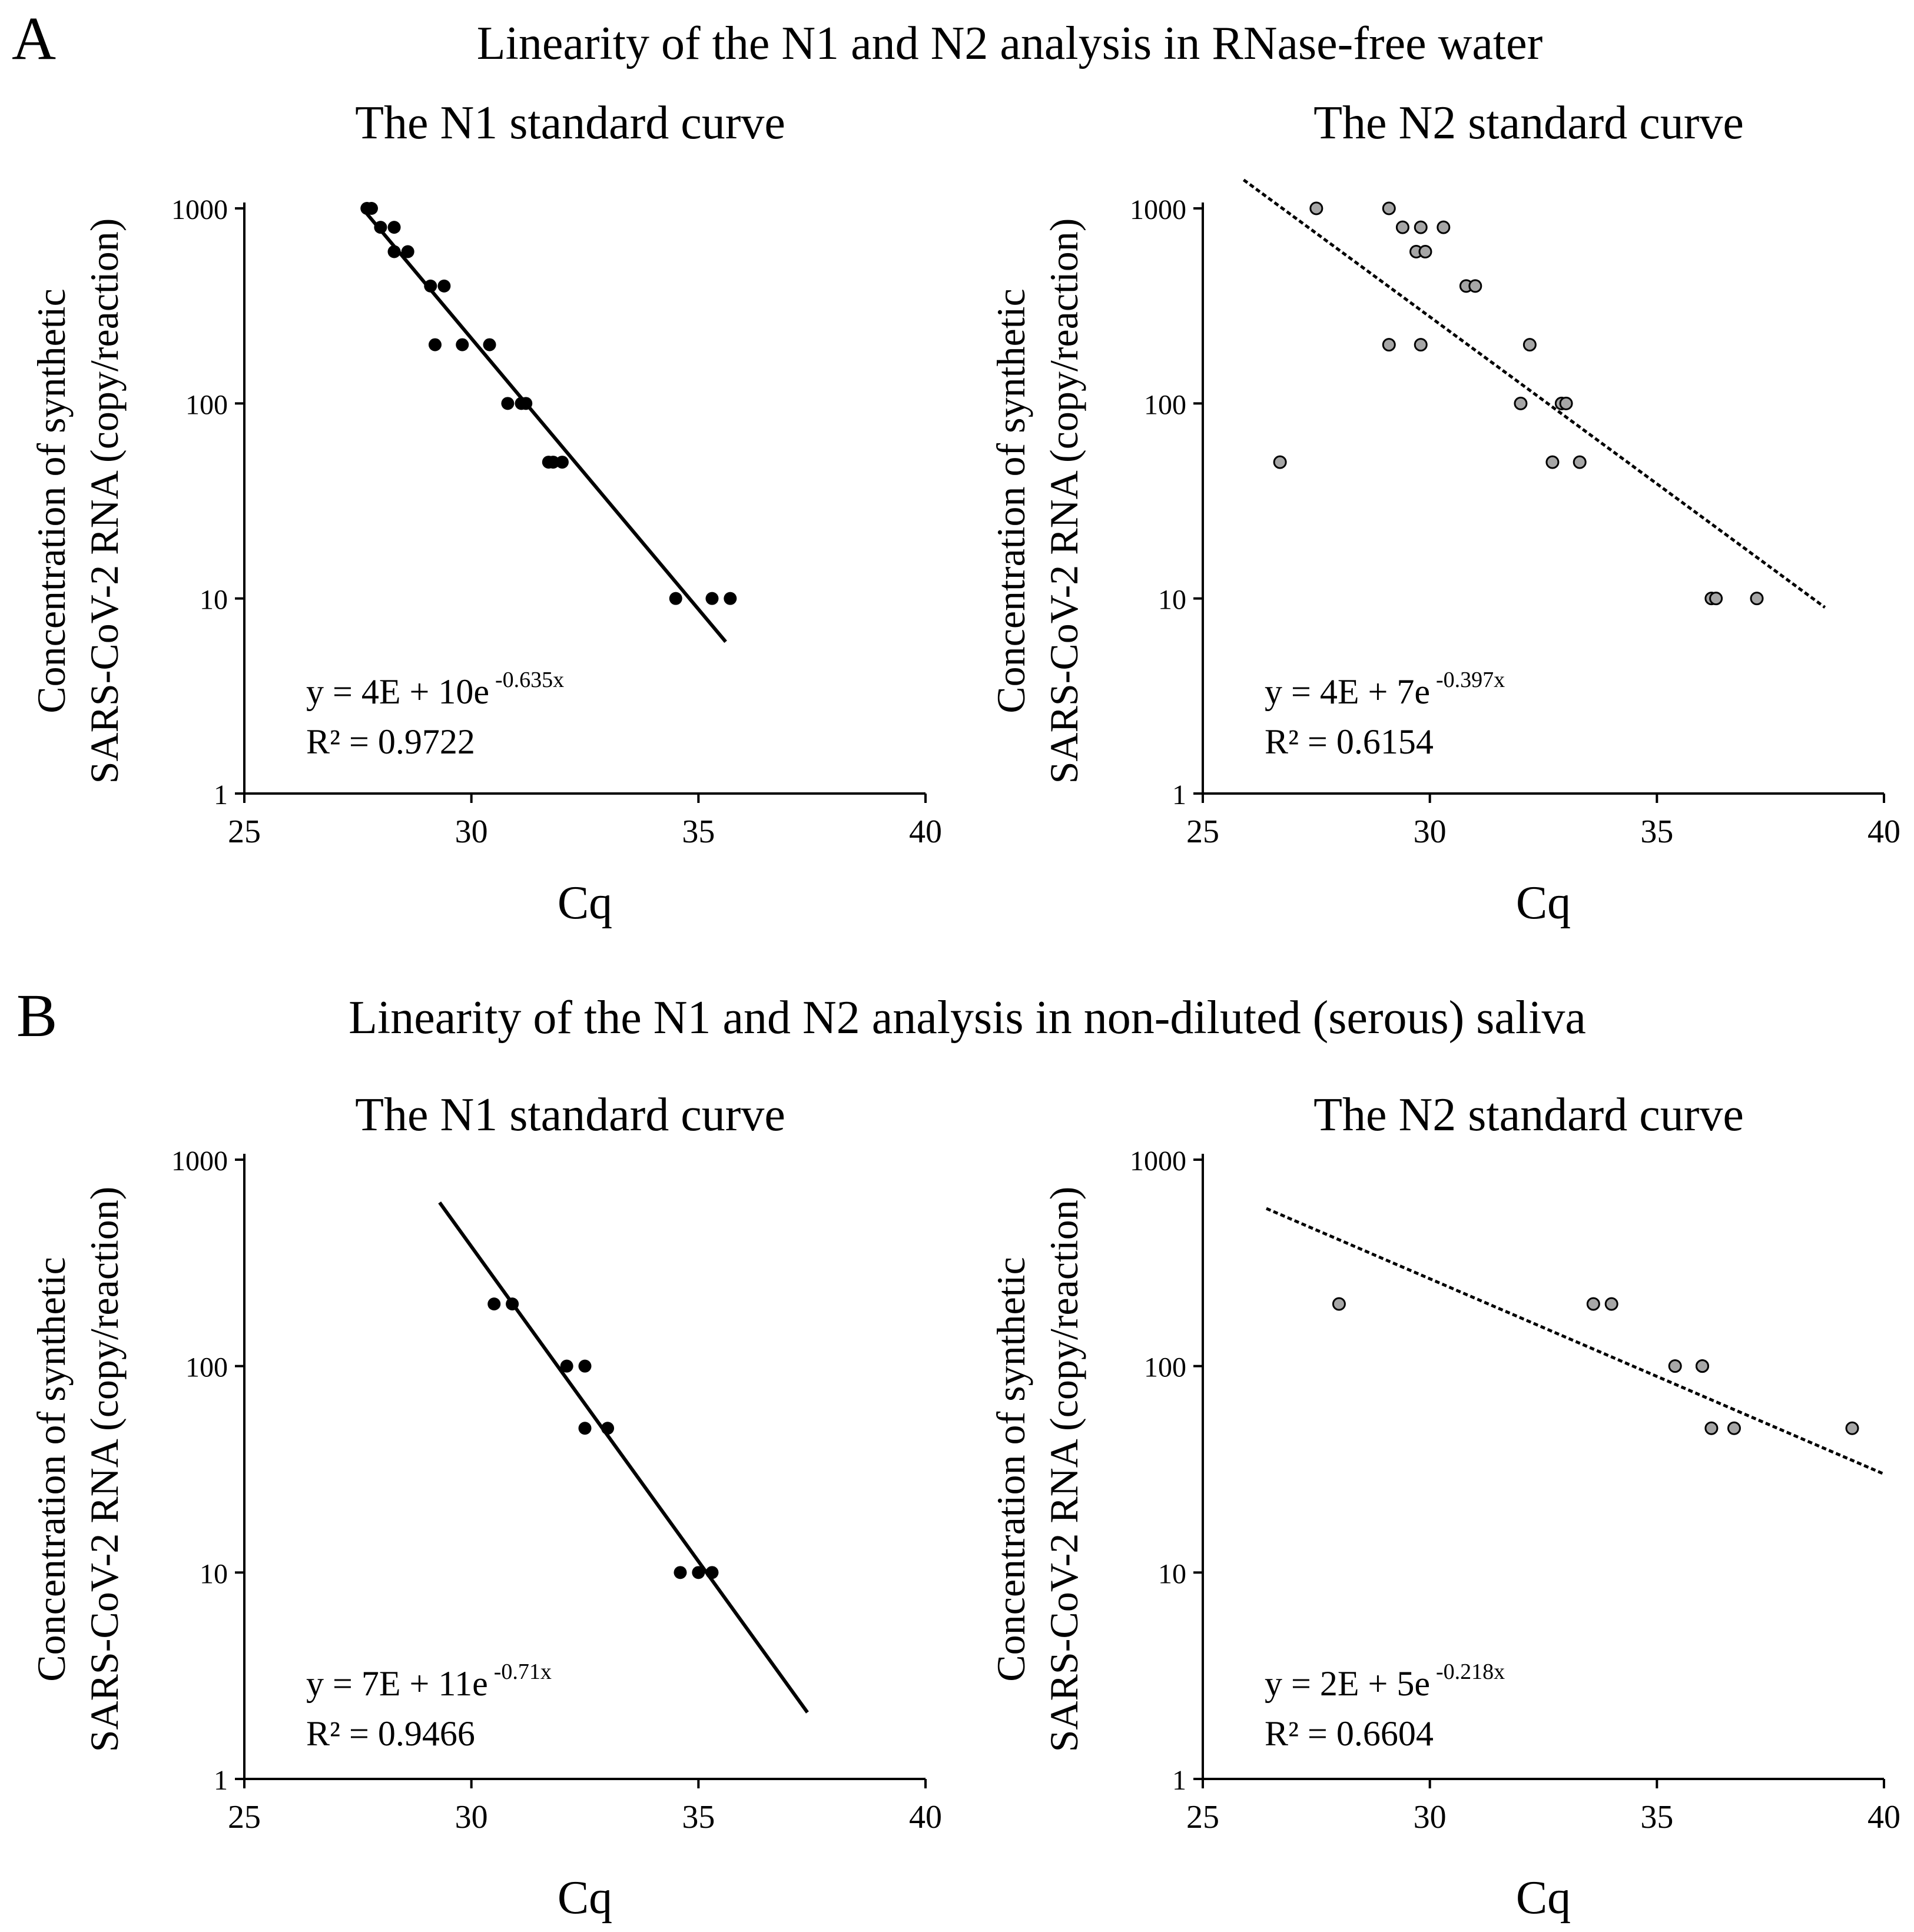 The image size is (1914, 1932). What do you see at coordinates (244, 832) in the screenshot?
I see `x-tick-label: 25` at bounding box center [244, 832].